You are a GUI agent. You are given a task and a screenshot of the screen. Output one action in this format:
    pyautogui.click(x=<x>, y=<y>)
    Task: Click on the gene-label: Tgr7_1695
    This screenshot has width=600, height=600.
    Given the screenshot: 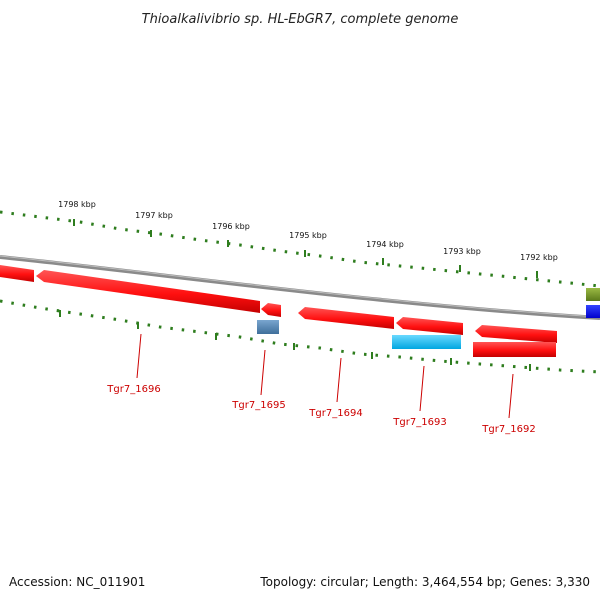 What is the action you would take?
    pyautogui.click(x=258, y=405)
    